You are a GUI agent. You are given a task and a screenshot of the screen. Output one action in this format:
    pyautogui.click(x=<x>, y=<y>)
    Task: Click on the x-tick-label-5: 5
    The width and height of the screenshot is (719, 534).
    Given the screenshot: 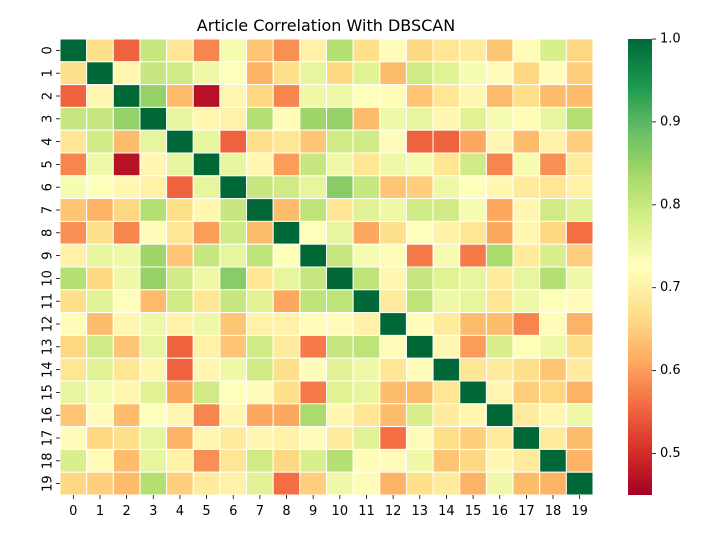 What is the action you would take?
    pyautogui.click(x=206, y=511)
    